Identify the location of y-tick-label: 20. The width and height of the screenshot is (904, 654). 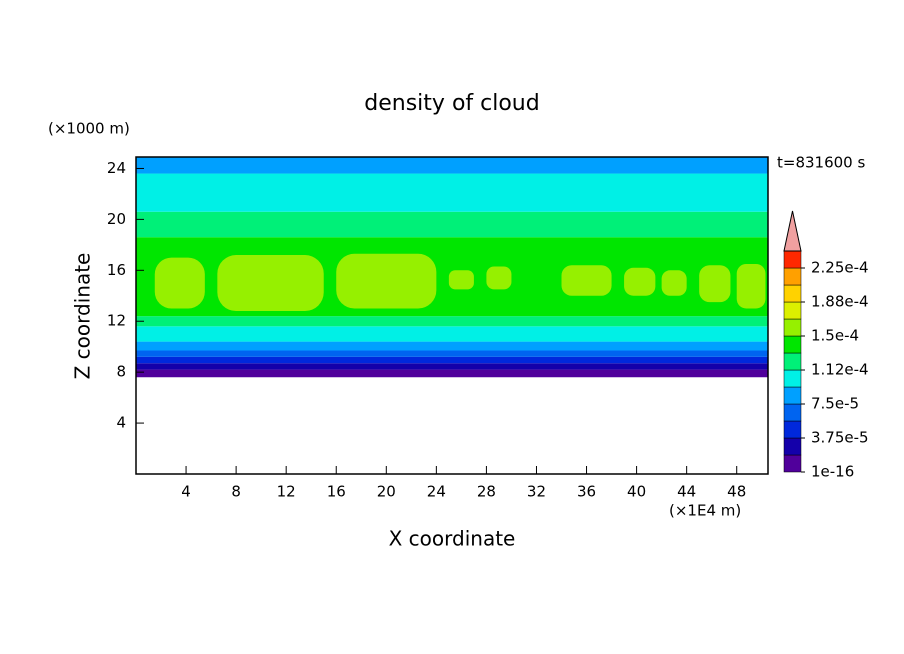
(116, 219).